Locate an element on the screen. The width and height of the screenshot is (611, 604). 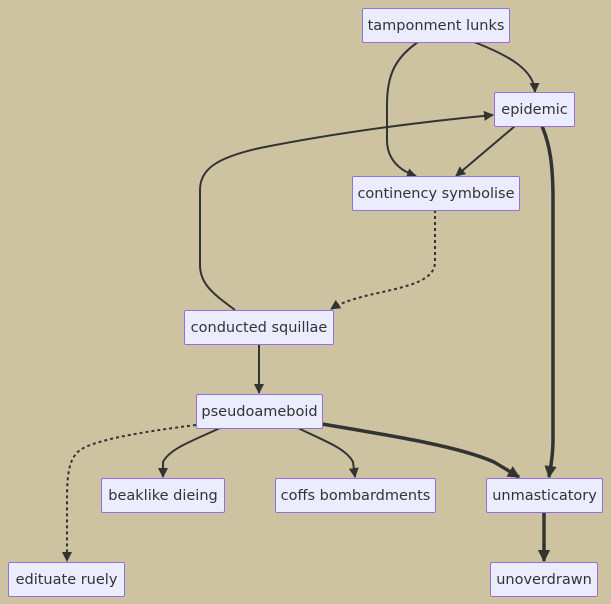
node-beaklike-dieing: beaklike dieing is located at coordinates (163, 495).